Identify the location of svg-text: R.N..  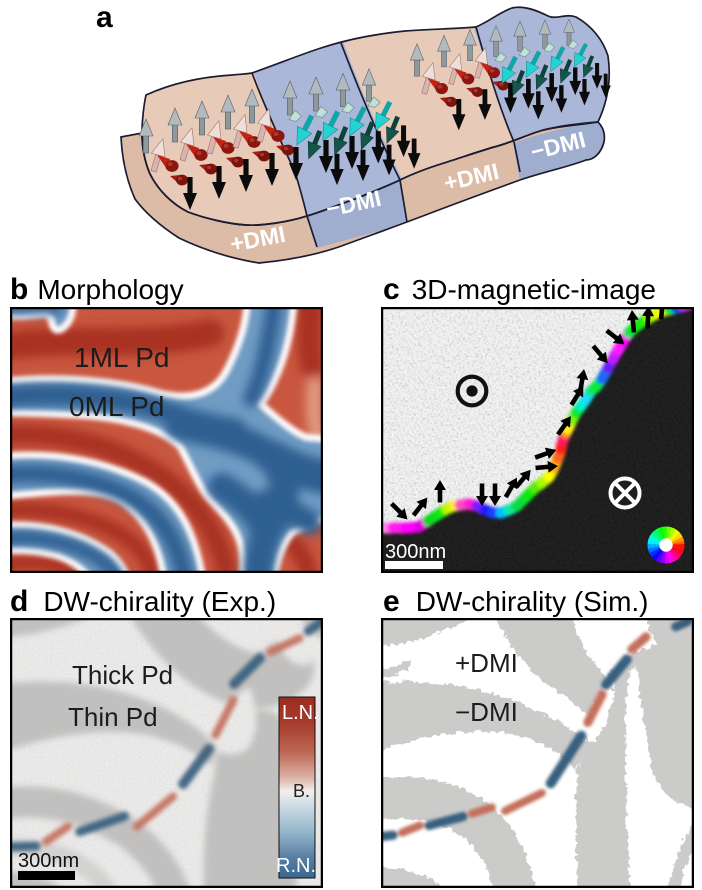
(296, 866).